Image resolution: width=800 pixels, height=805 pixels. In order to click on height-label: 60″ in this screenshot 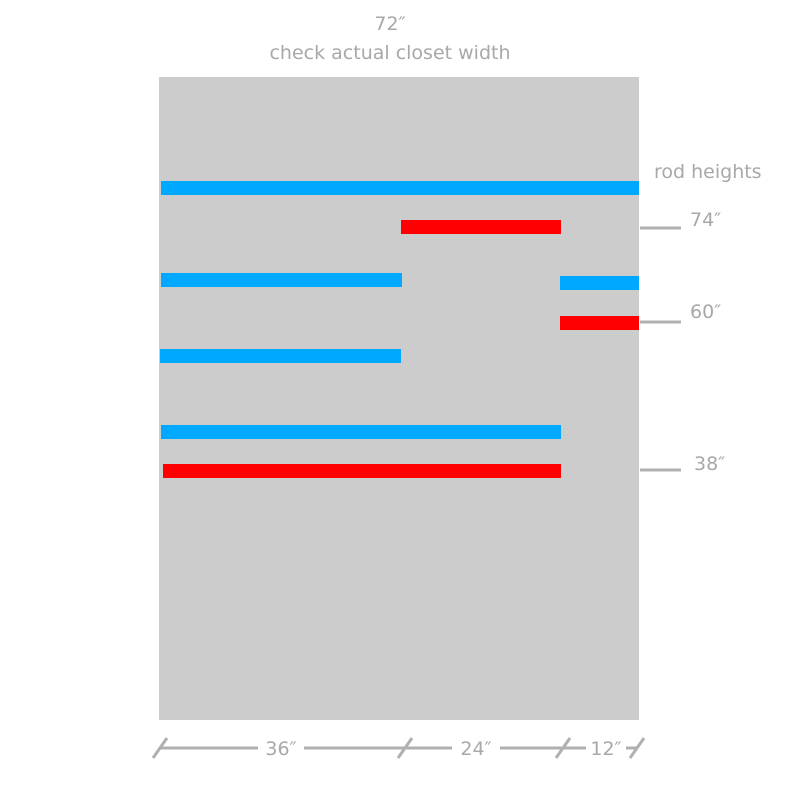, I will do `click(705, 312)`.